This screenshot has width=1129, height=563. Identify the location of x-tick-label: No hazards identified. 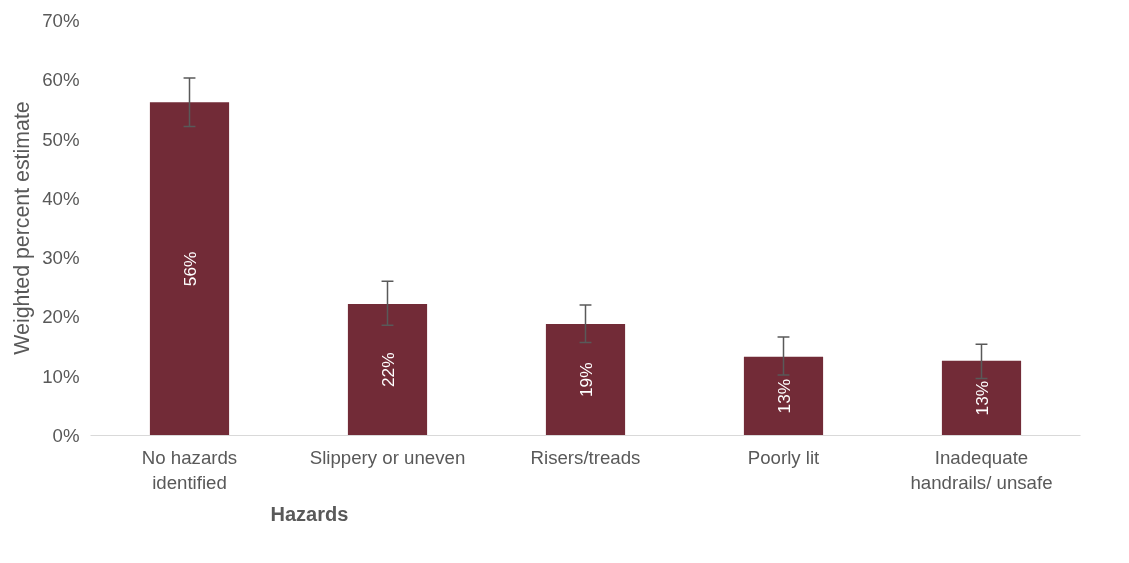
(189, 469).